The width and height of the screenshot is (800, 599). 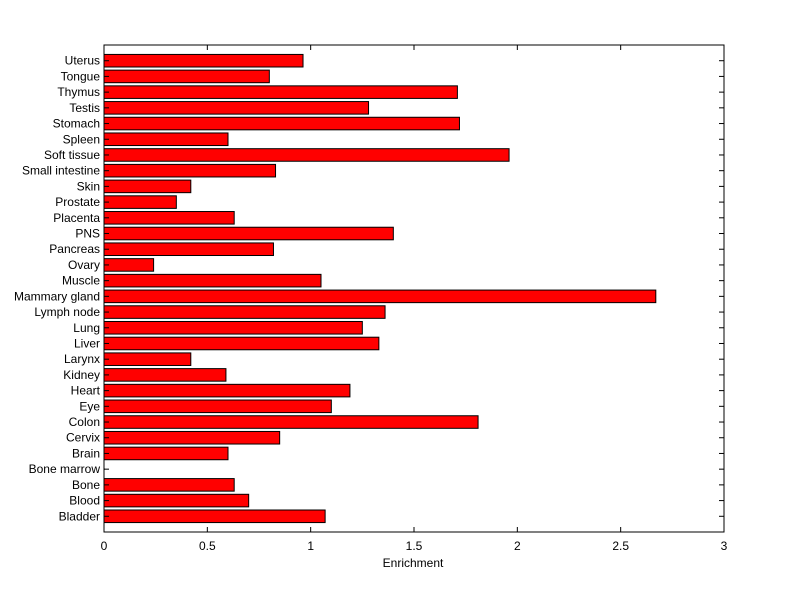 What do you see at coordinates (84, 422) in the screenshot?
I see `y-tick-label: Colon` at bounding box center [84, 422].